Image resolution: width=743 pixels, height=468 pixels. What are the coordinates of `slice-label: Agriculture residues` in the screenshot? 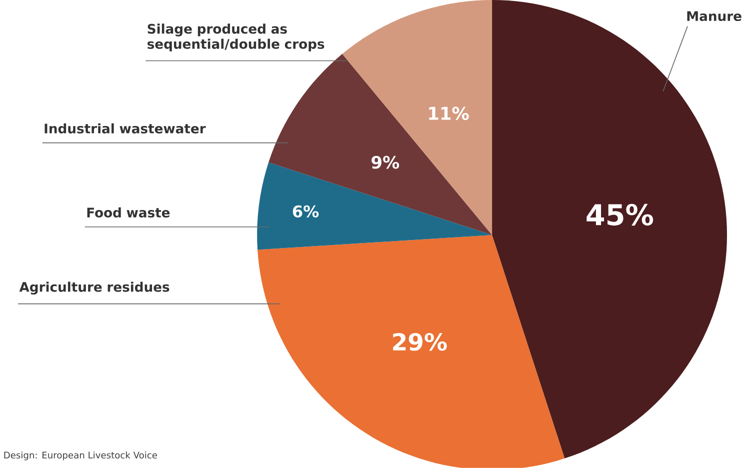 It's located at (94, 288).